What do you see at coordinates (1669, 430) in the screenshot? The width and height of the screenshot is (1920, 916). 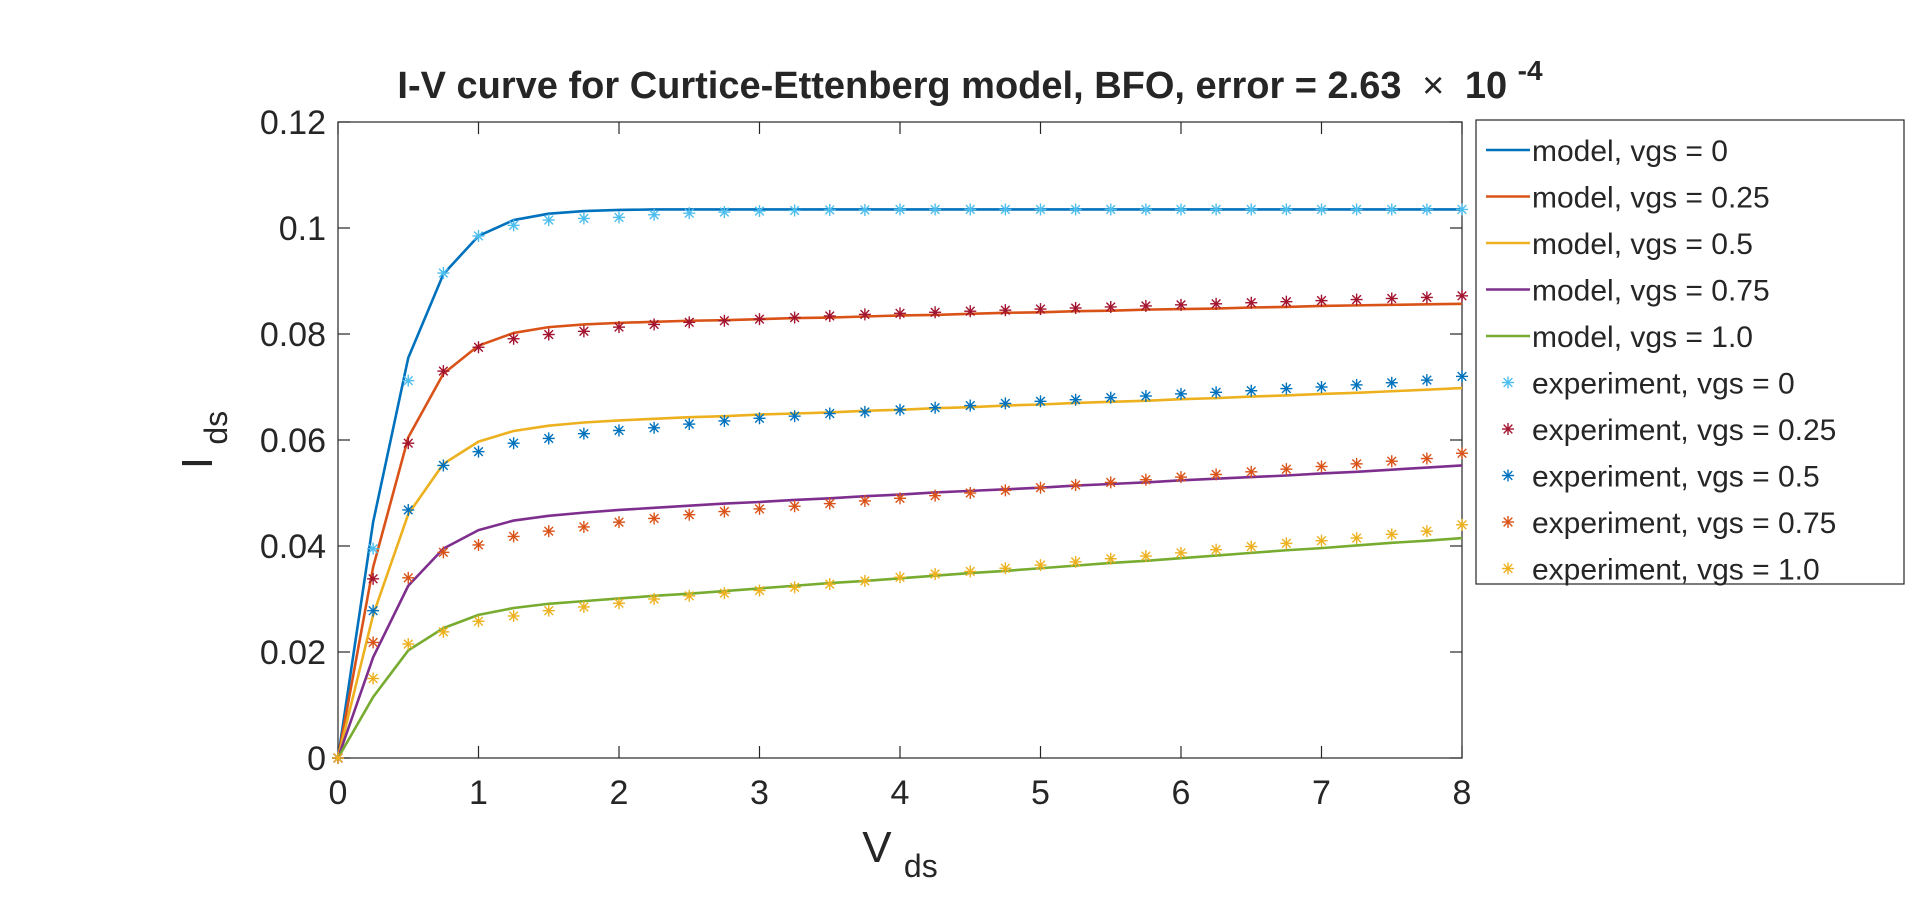 I see `legend-item: experiment, vgs = 0.25` at bounding box center [1669, 430].